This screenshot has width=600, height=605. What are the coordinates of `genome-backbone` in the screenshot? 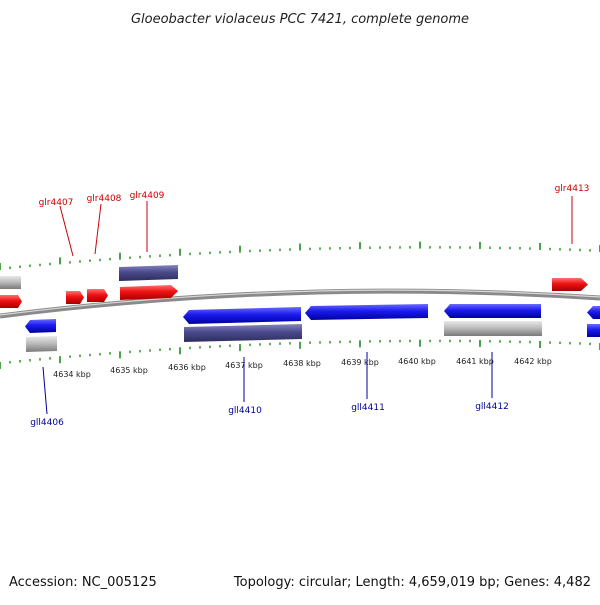 It's located at (300, 303).